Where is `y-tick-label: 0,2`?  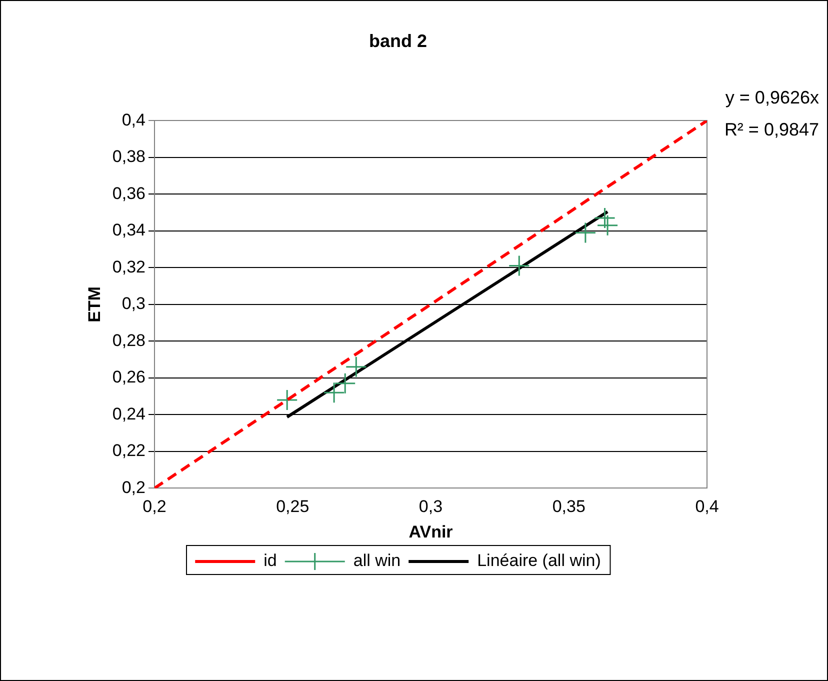
y-tick-label: 0,2 is located at coordinates (134, 487).